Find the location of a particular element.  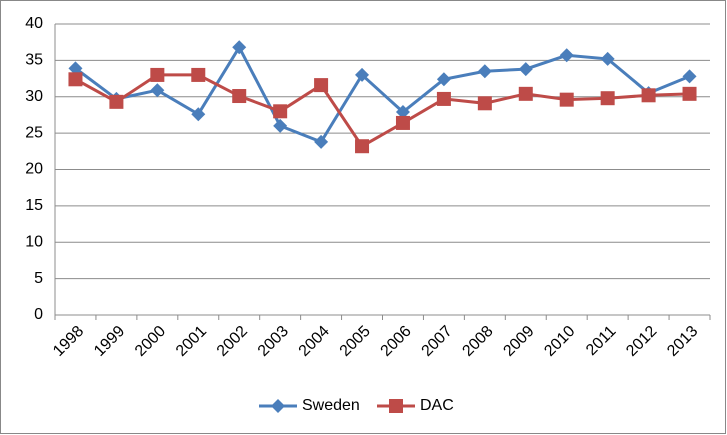

series-line is located at coordinates (382, 111).